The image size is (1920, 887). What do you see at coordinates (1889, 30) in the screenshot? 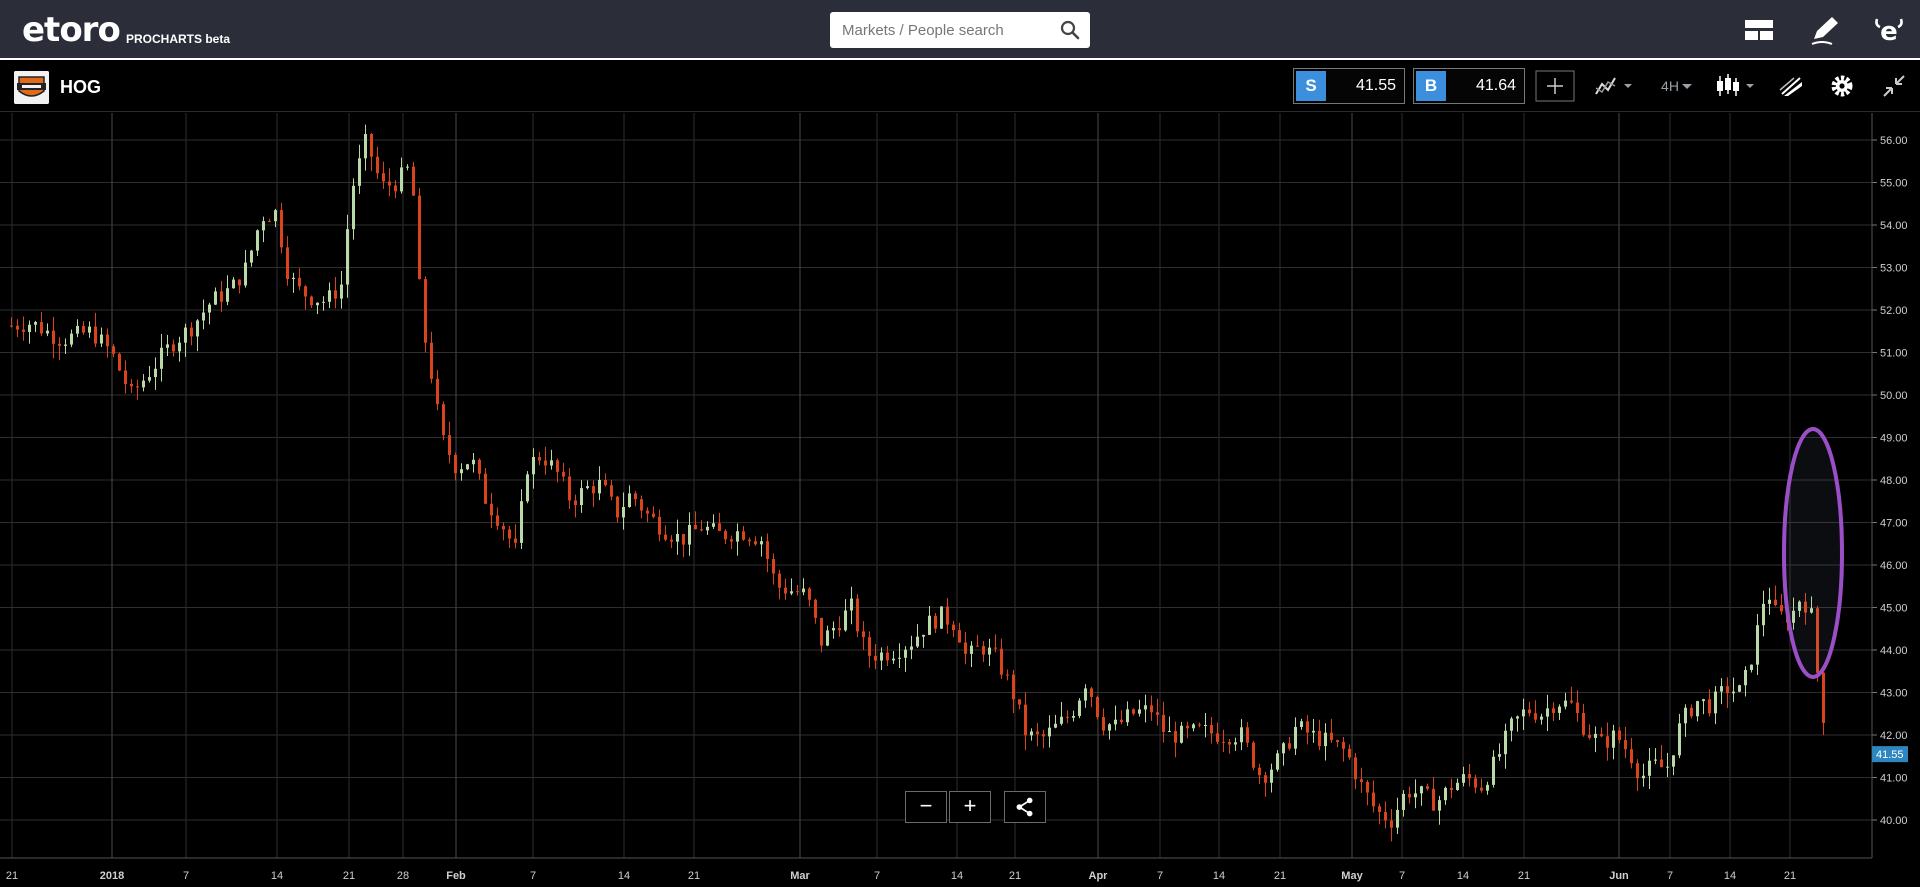
I see `etoro-profile-icon: e` at bounding box center [1889, 30].